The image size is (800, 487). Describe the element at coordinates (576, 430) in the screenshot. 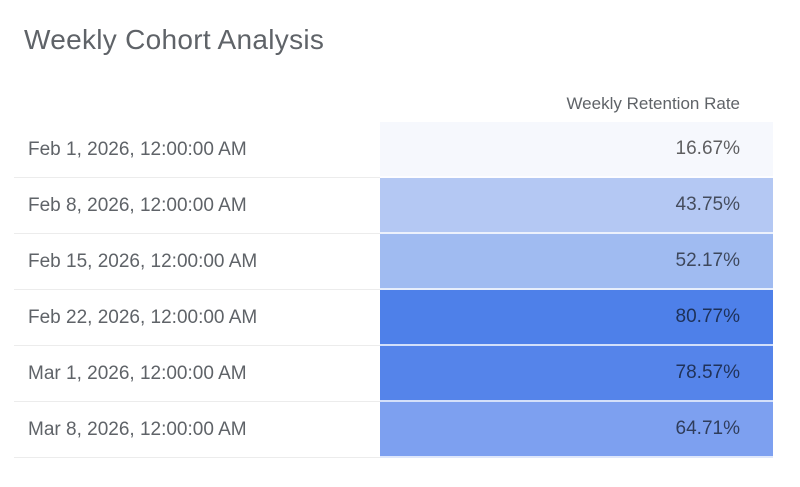

I see `retention-value-cell: 64.71%` at that location.